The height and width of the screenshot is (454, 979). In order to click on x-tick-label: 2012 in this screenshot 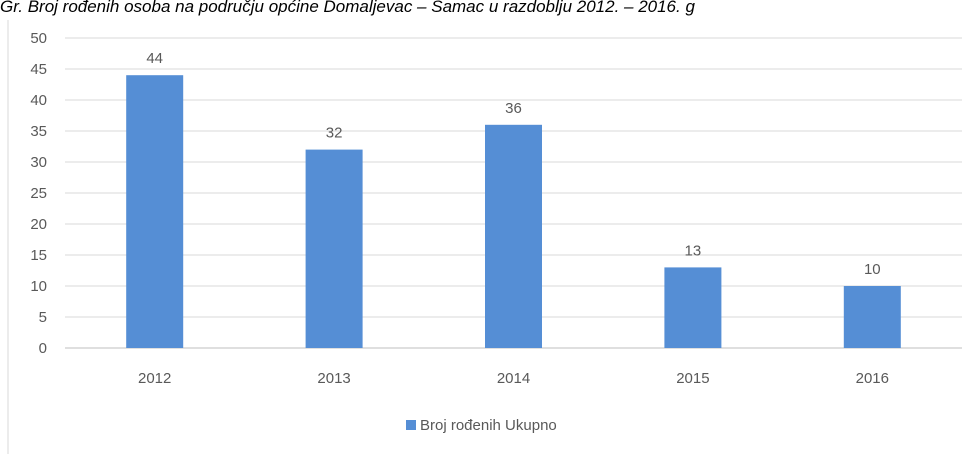, I will do `click(154, 378)`.